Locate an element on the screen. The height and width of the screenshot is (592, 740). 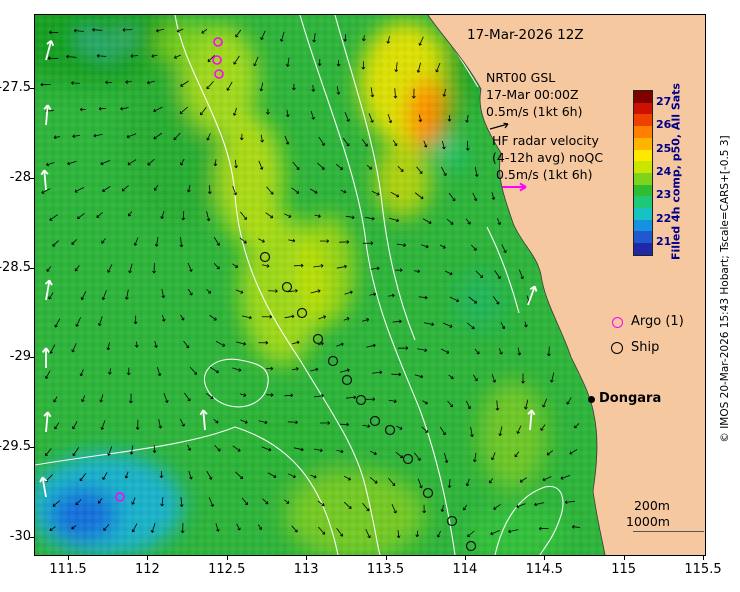
x-axis-tick-label: 113 is located at coordinates (306, 569).